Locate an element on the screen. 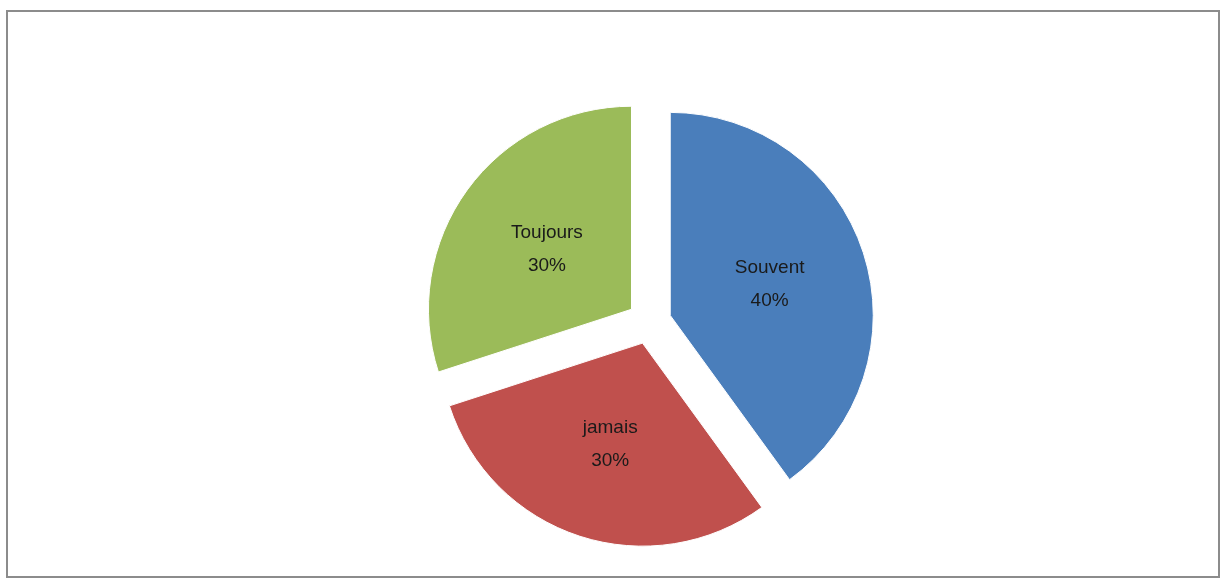 The width and height of the screenshot is (1229, 583). data-label: 40% is located at coordinates (769, 300).